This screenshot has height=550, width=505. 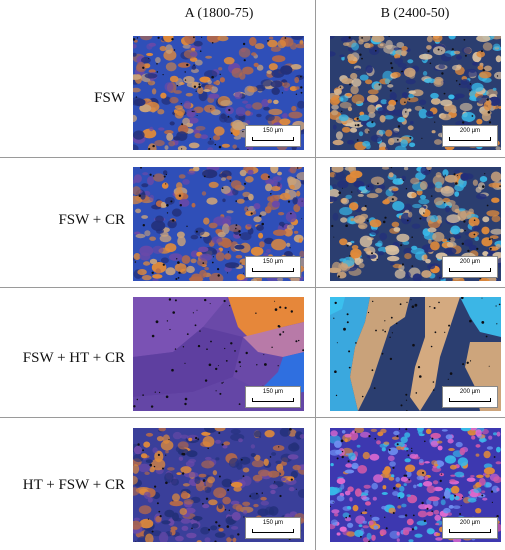 What do you see at coordinates (218, 354) in the screenshot?
I see `micrograph-a-fsw-ht-cr: 150 µm` at bounding box center [218, 354].